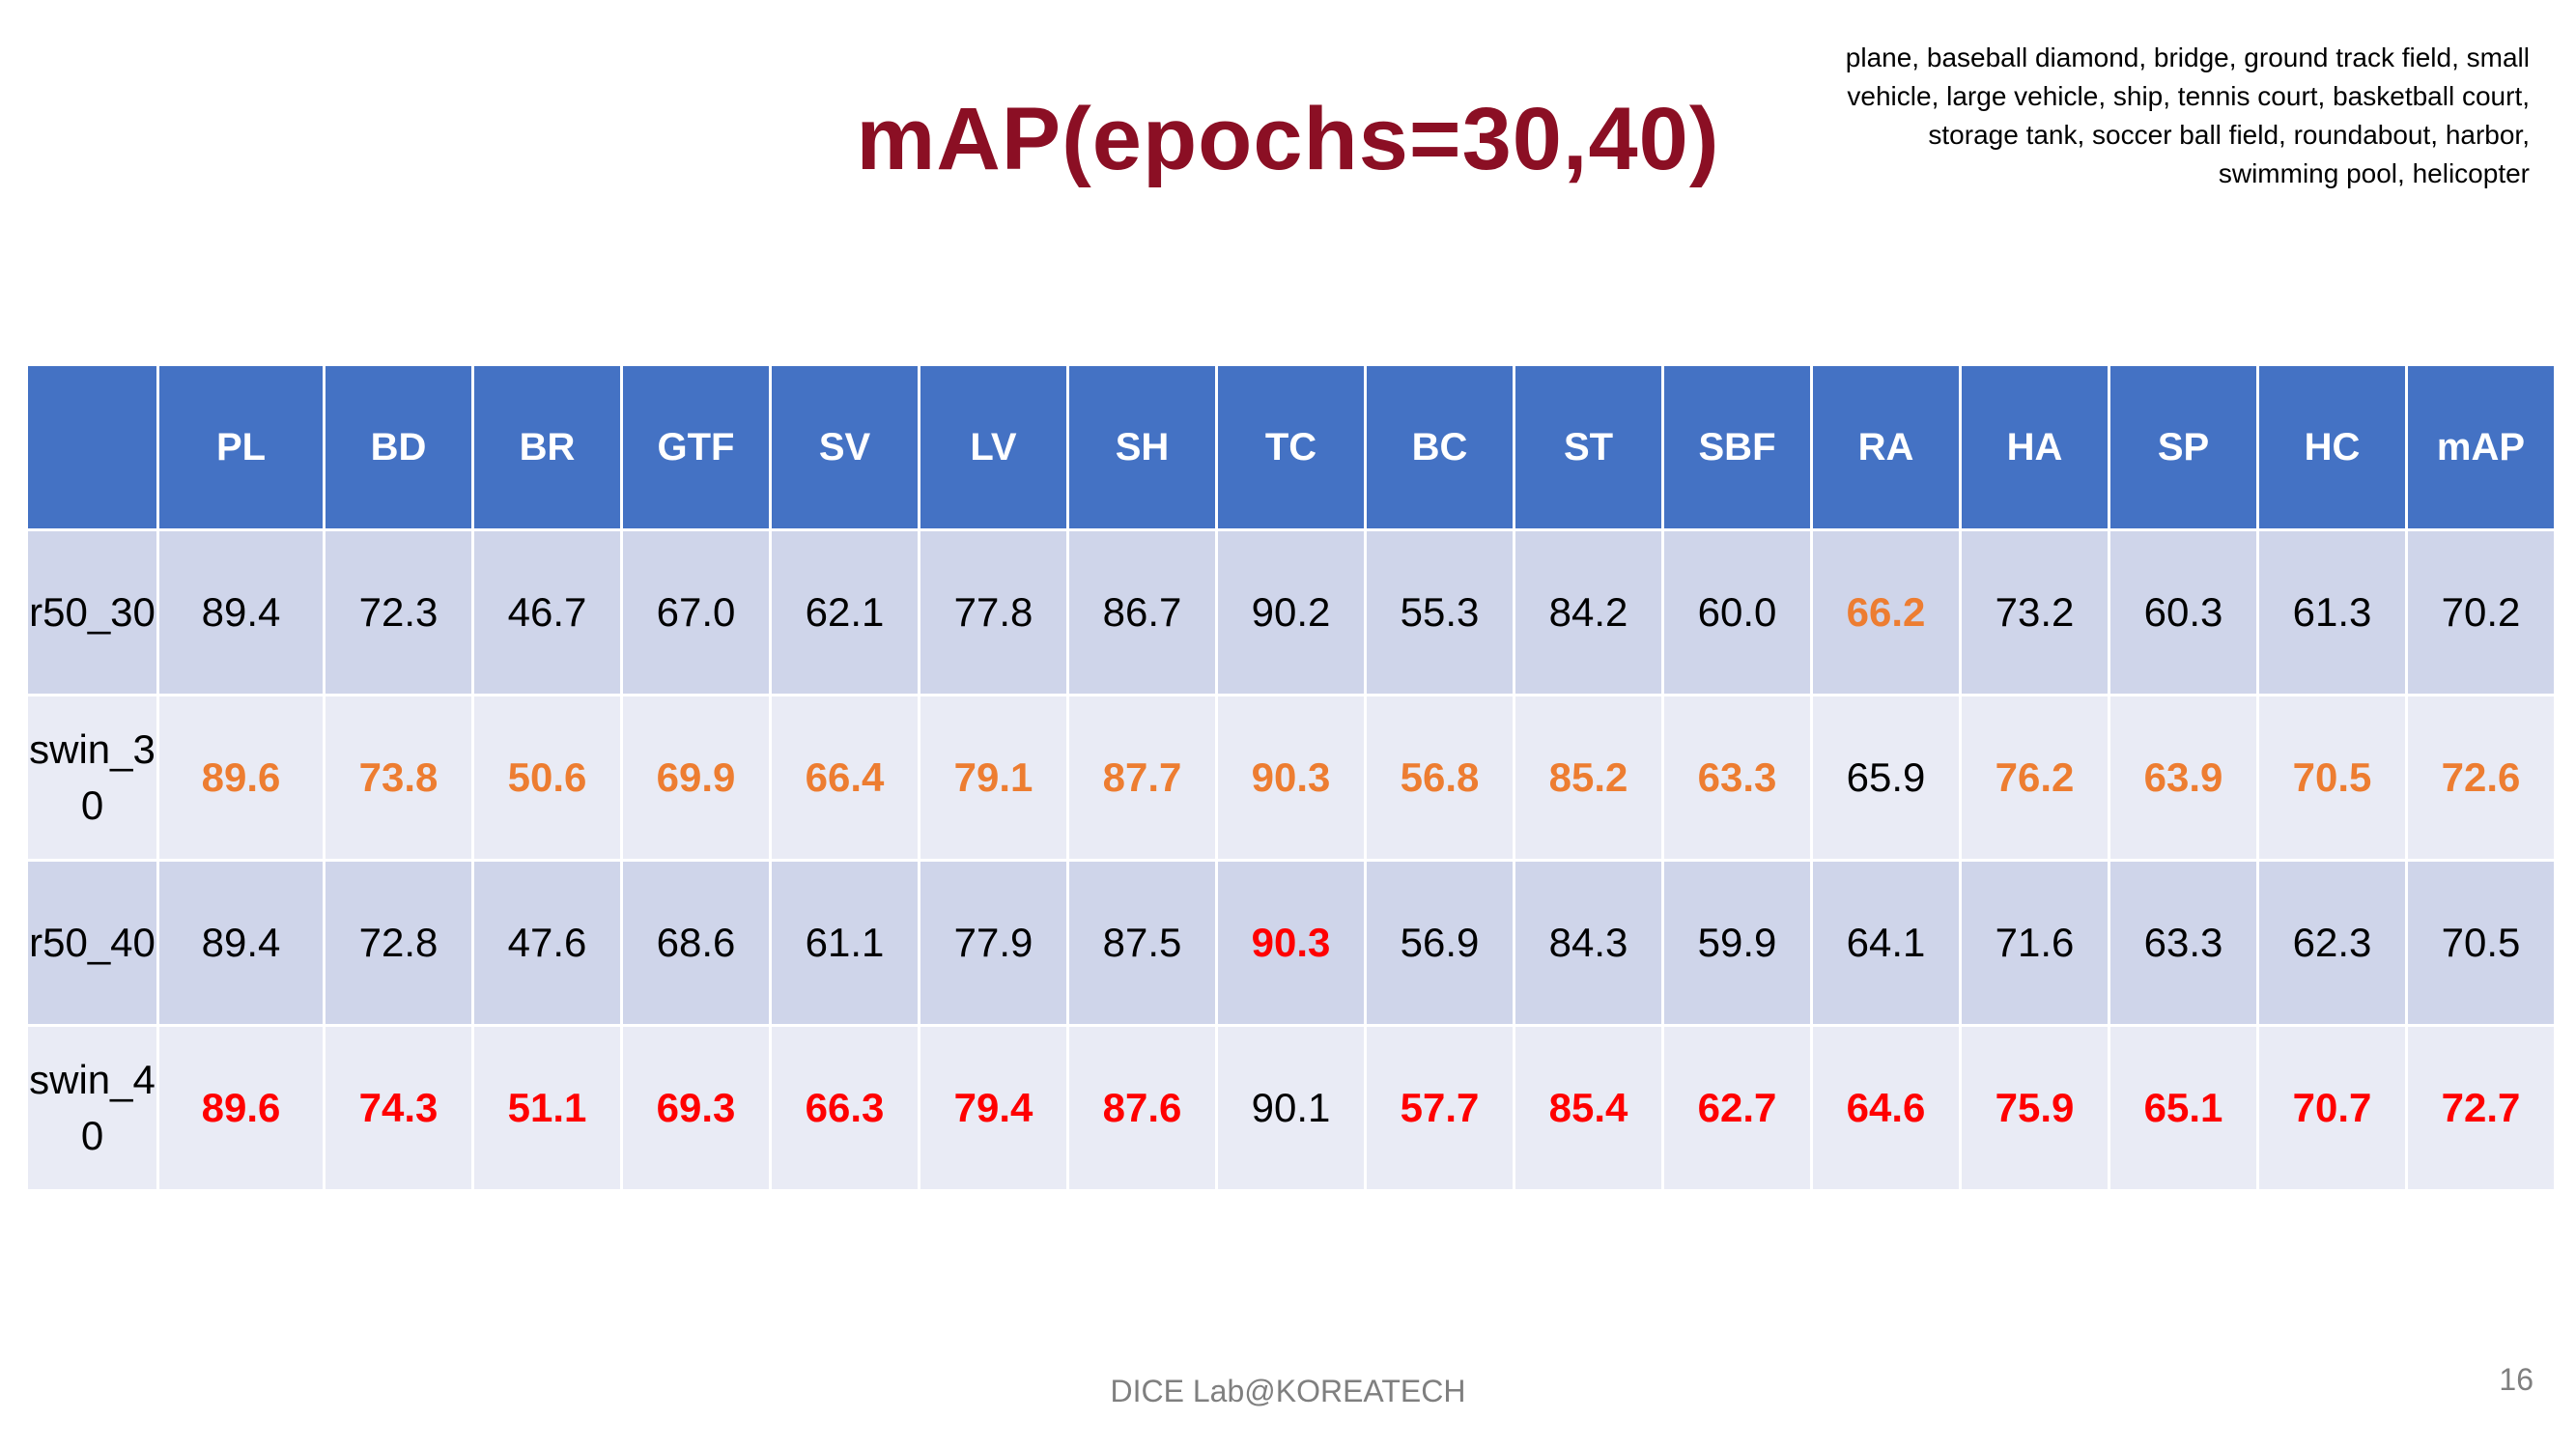 The image size is (2576, 1449). I want to click on header-cell: SBF, so click(1737, 447).